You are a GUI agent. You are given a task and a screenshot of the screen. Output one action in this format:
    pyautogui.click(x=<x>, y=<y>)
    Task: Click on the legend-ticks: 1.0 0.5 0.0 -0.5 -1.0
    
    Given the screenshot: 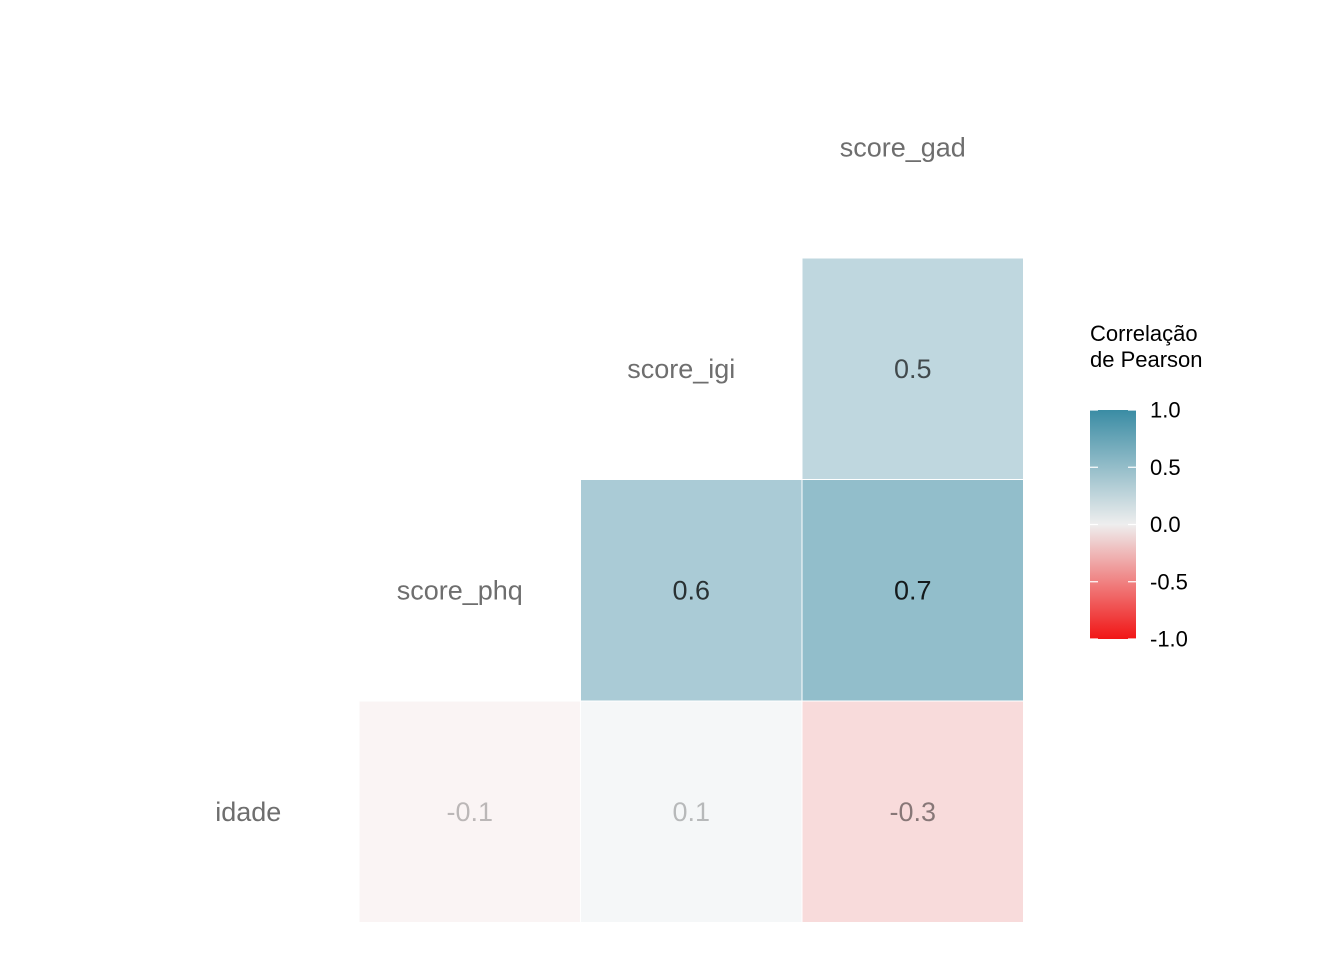 What is the action you would take?
    pyautogui.click(x=1139, y=525)
    